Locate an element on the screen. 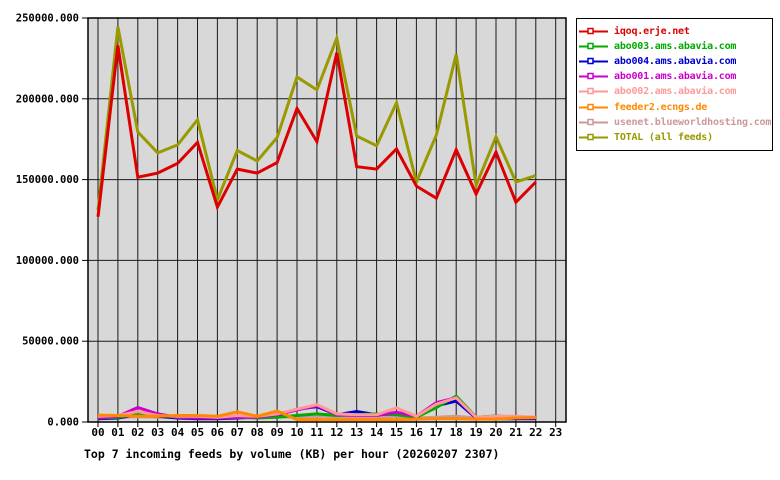 The height and width of the screenshot is (480, 780). legend-item-label: abo003.ams.abavia.com is located at coordinates (675, 47).